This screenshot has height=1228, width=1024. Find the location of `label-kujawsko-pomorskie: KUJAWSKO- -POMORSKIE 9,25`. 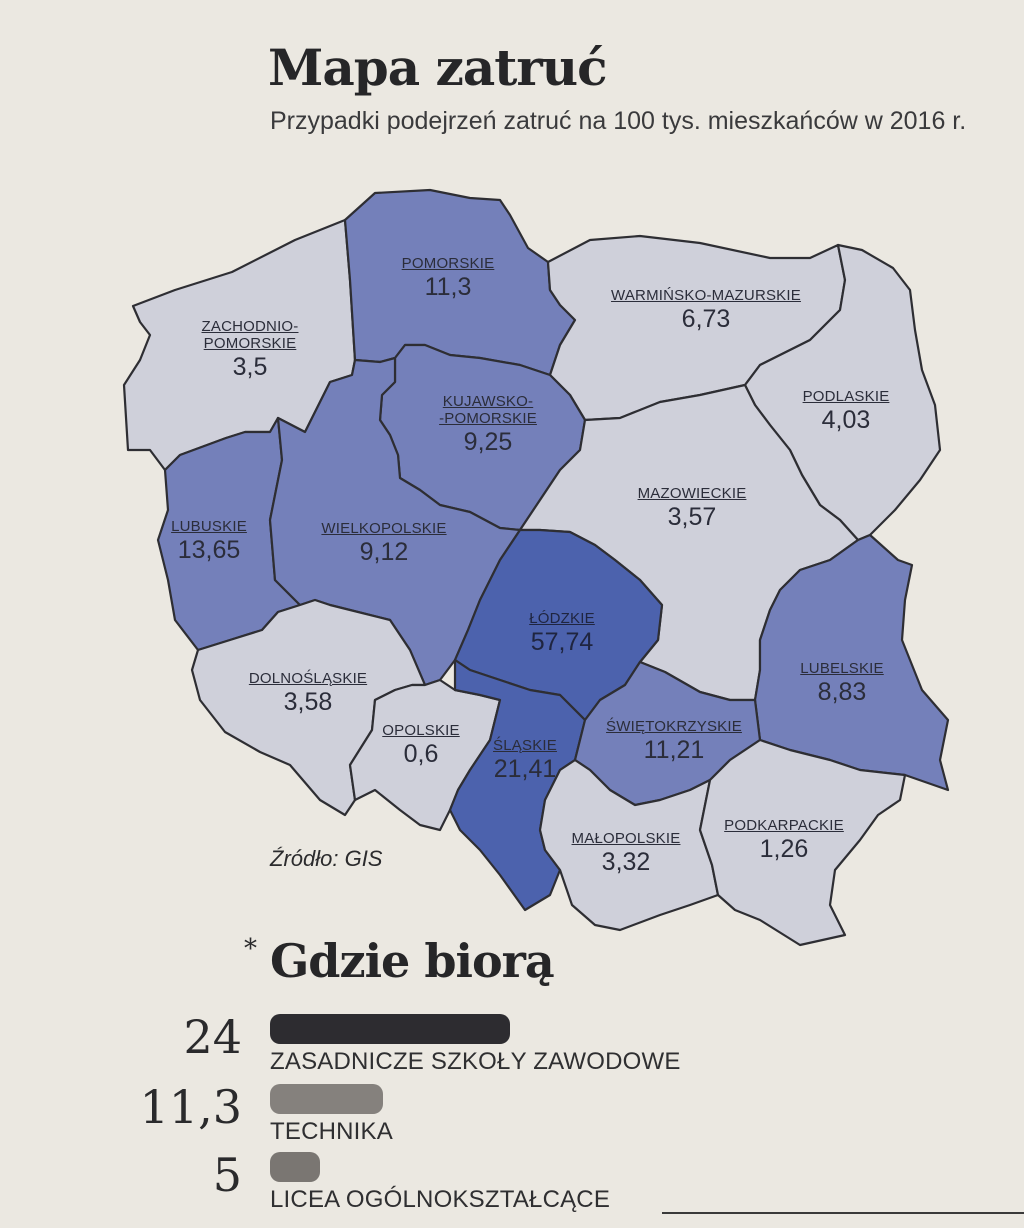

label-kujawsko-pomorskie: KUJAWSKO- -POMORSKIE 9,25 is located at coordinates (488, 425).